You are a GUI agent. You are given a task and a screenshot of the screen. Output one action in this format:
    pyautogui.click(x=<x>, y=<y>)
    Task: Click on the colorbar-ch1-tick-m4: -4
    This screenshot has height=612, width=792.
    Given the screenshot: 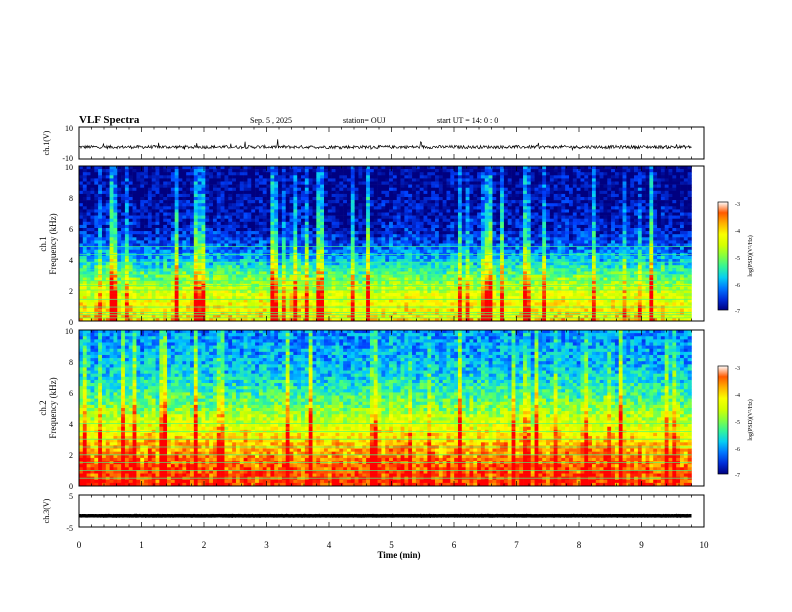 What is the action you would take?
    pyautogui.click(x=737, y=232)
    